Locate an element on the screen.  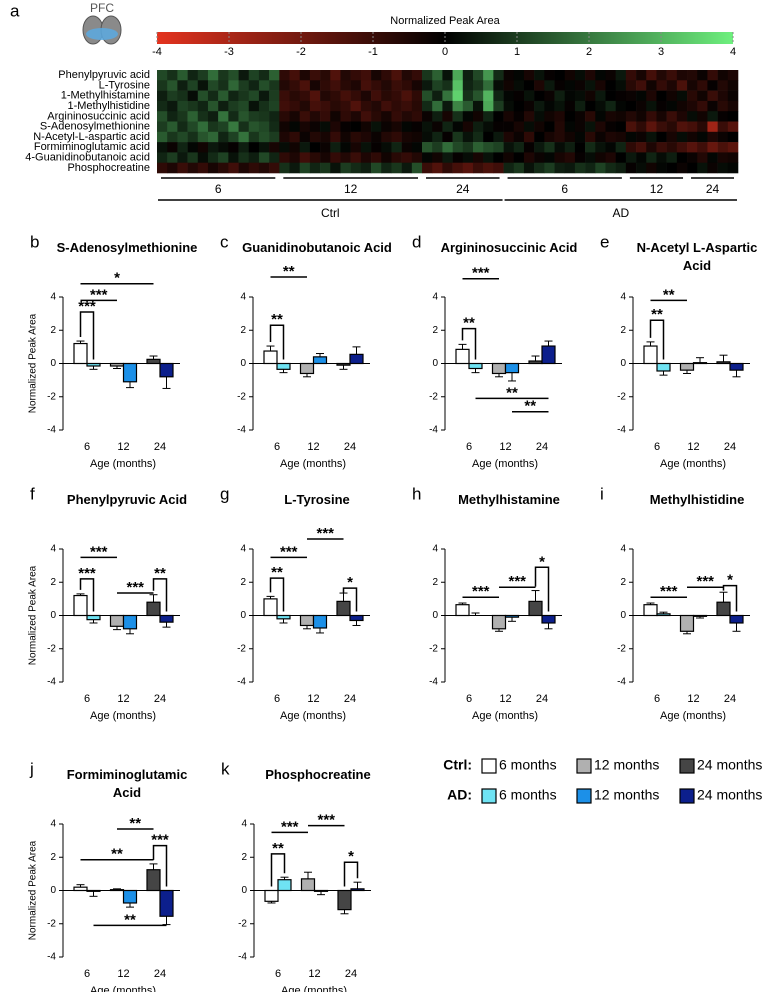
age-group-label: 24 is located at coordinates (713, 189).